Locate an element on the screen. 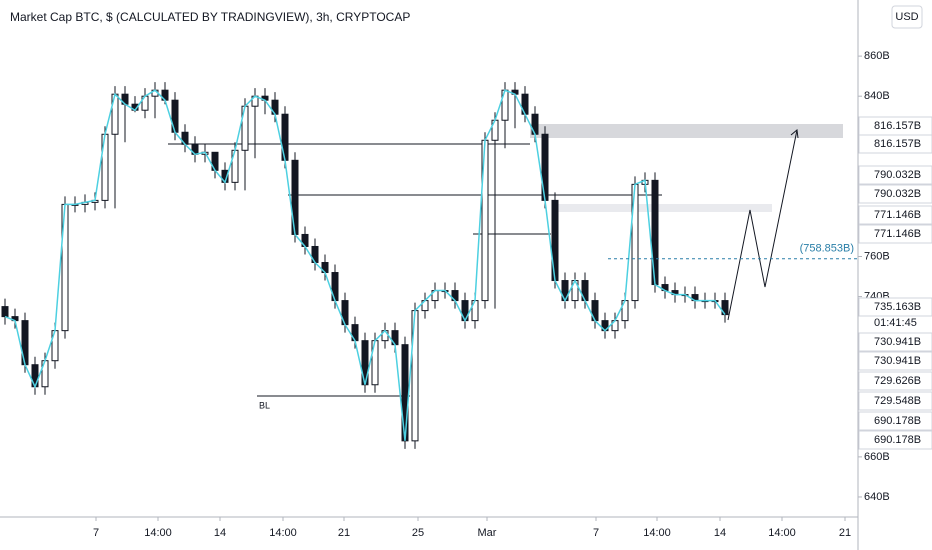 This screenshot has width=932, height=550. y-tick-label: 840B is located at coordinates (877, 96).